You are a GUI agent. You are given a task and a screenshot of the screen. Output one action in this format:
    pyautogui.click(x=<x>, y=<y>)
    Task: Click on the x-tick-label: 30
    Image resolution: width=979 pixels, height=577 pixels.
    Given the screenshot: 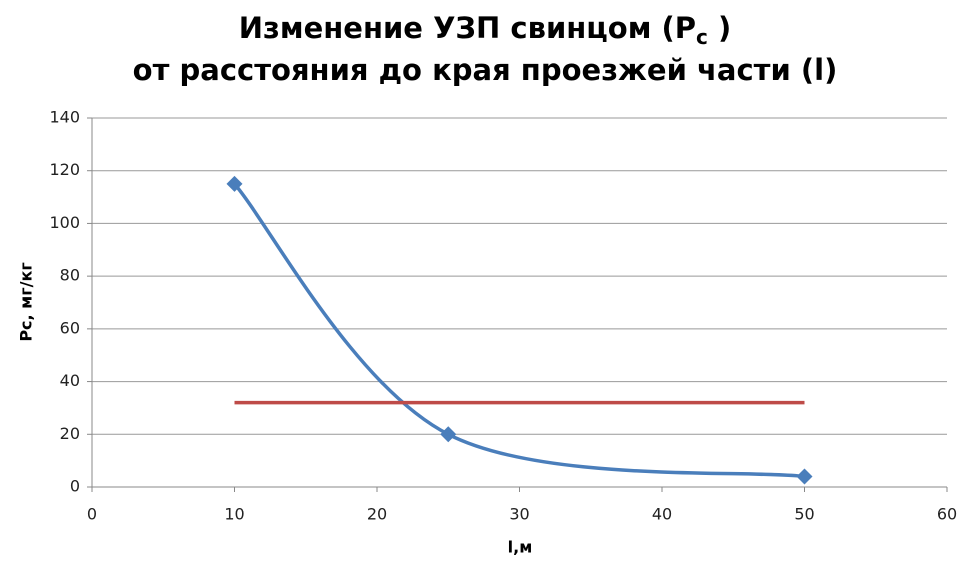 What is the action you would take?
    pyautogui.click(x=519, y=514)
    